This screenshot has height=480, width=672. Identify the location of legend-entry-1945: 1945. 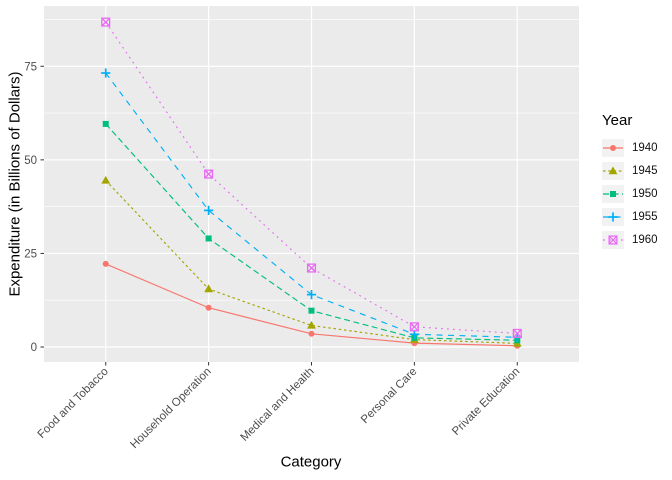
(630, 171).